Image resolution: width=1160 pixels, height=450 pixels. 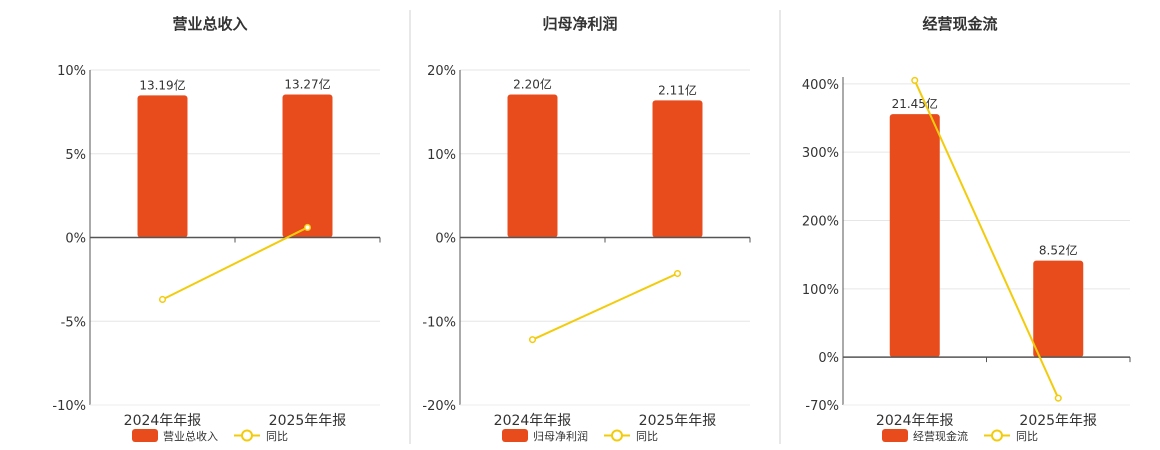 What do you see at coordinates (915, 103) in the screenshot?
I see `bar-value-label: 21.45亿` at bounding box center [915, 103].